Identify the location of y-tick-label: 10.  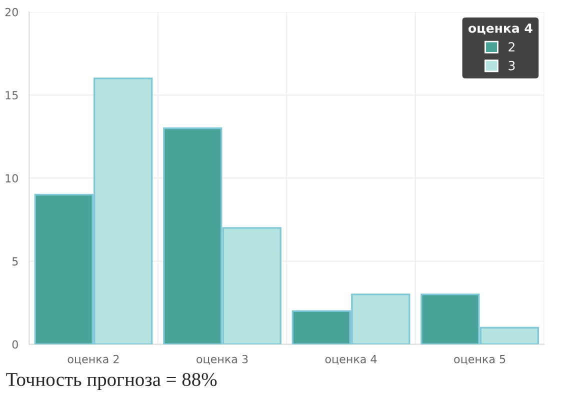
(12, 178).